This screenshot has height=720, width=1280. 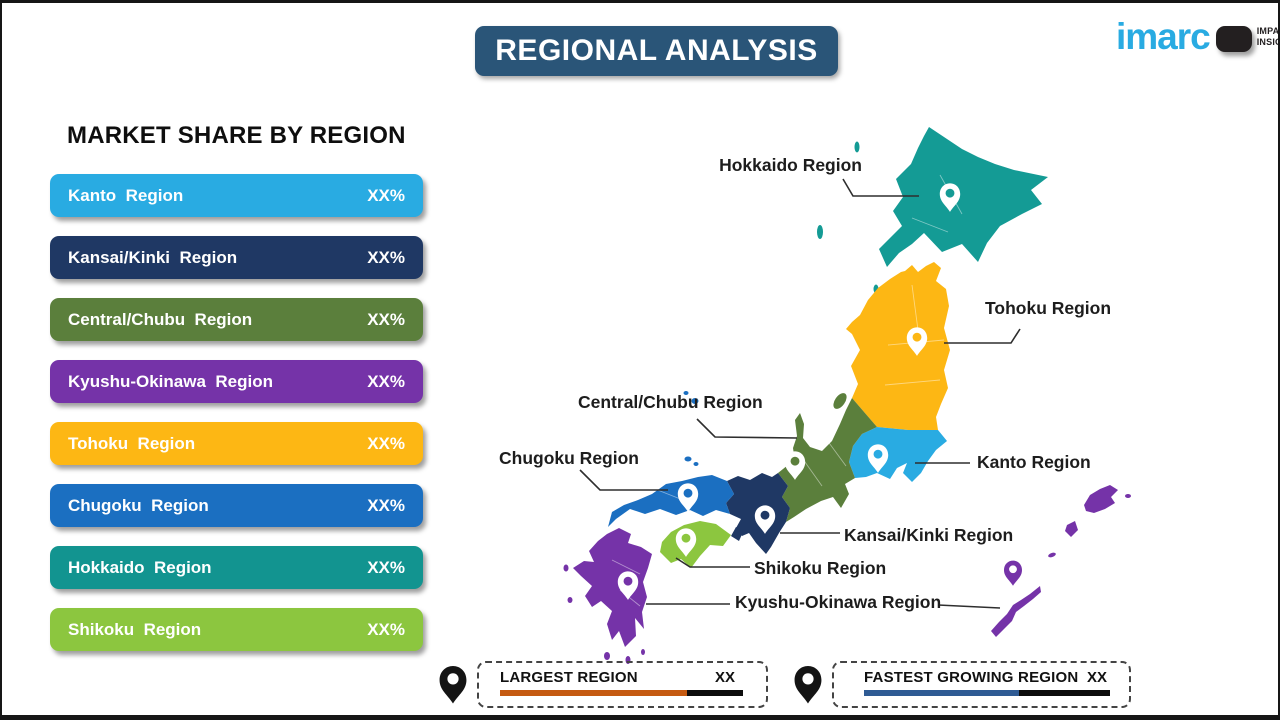 I want to click on map-region-kyushu, so click(x=612, y=587).